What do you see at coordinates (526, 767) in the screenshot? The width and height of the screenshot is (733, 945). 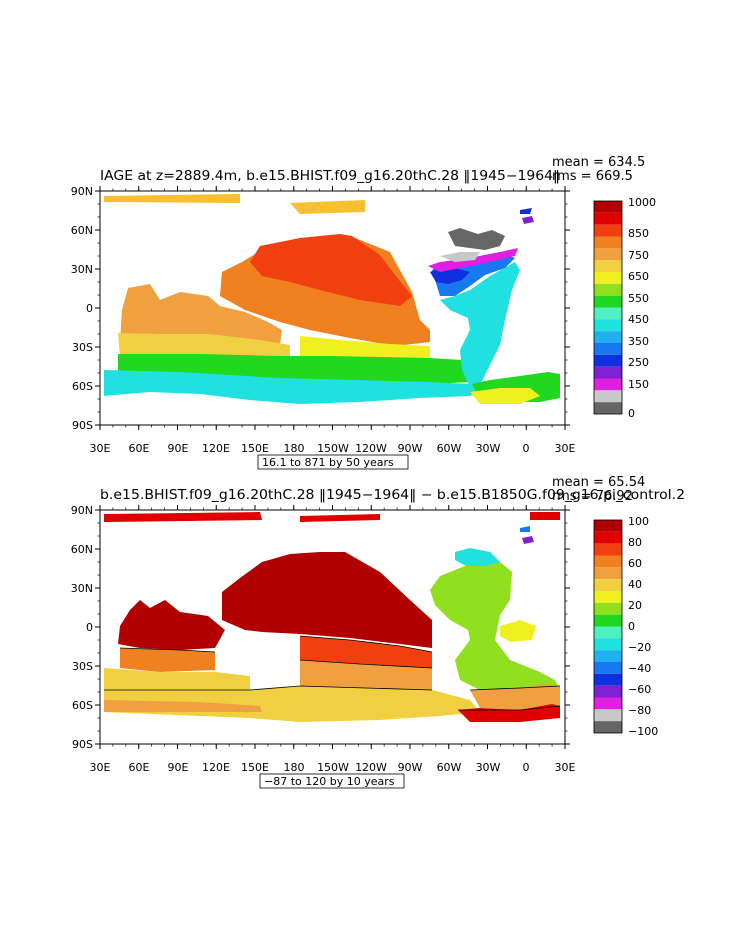 I see `bottom-lon-label-0: 0` at bounding box center [526, 767].